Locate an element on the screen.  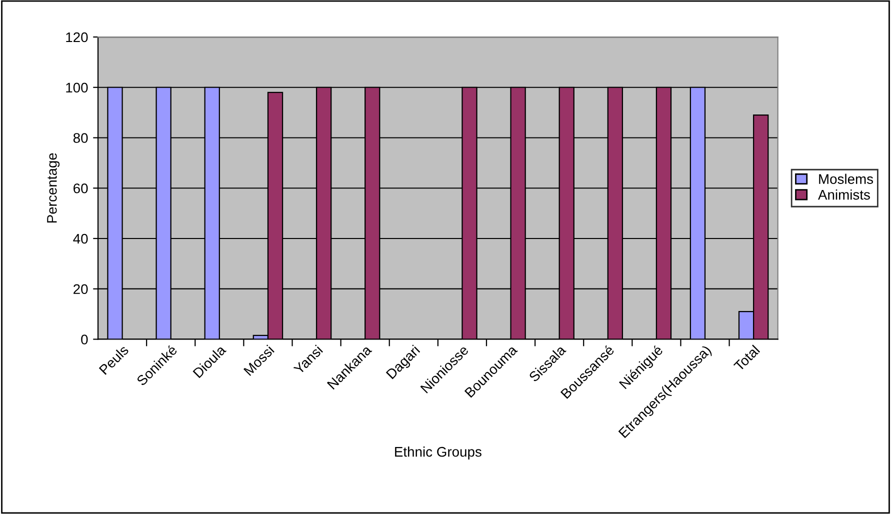
x-axis-title: Ethnic Groups is located at coordinates (438, 453).